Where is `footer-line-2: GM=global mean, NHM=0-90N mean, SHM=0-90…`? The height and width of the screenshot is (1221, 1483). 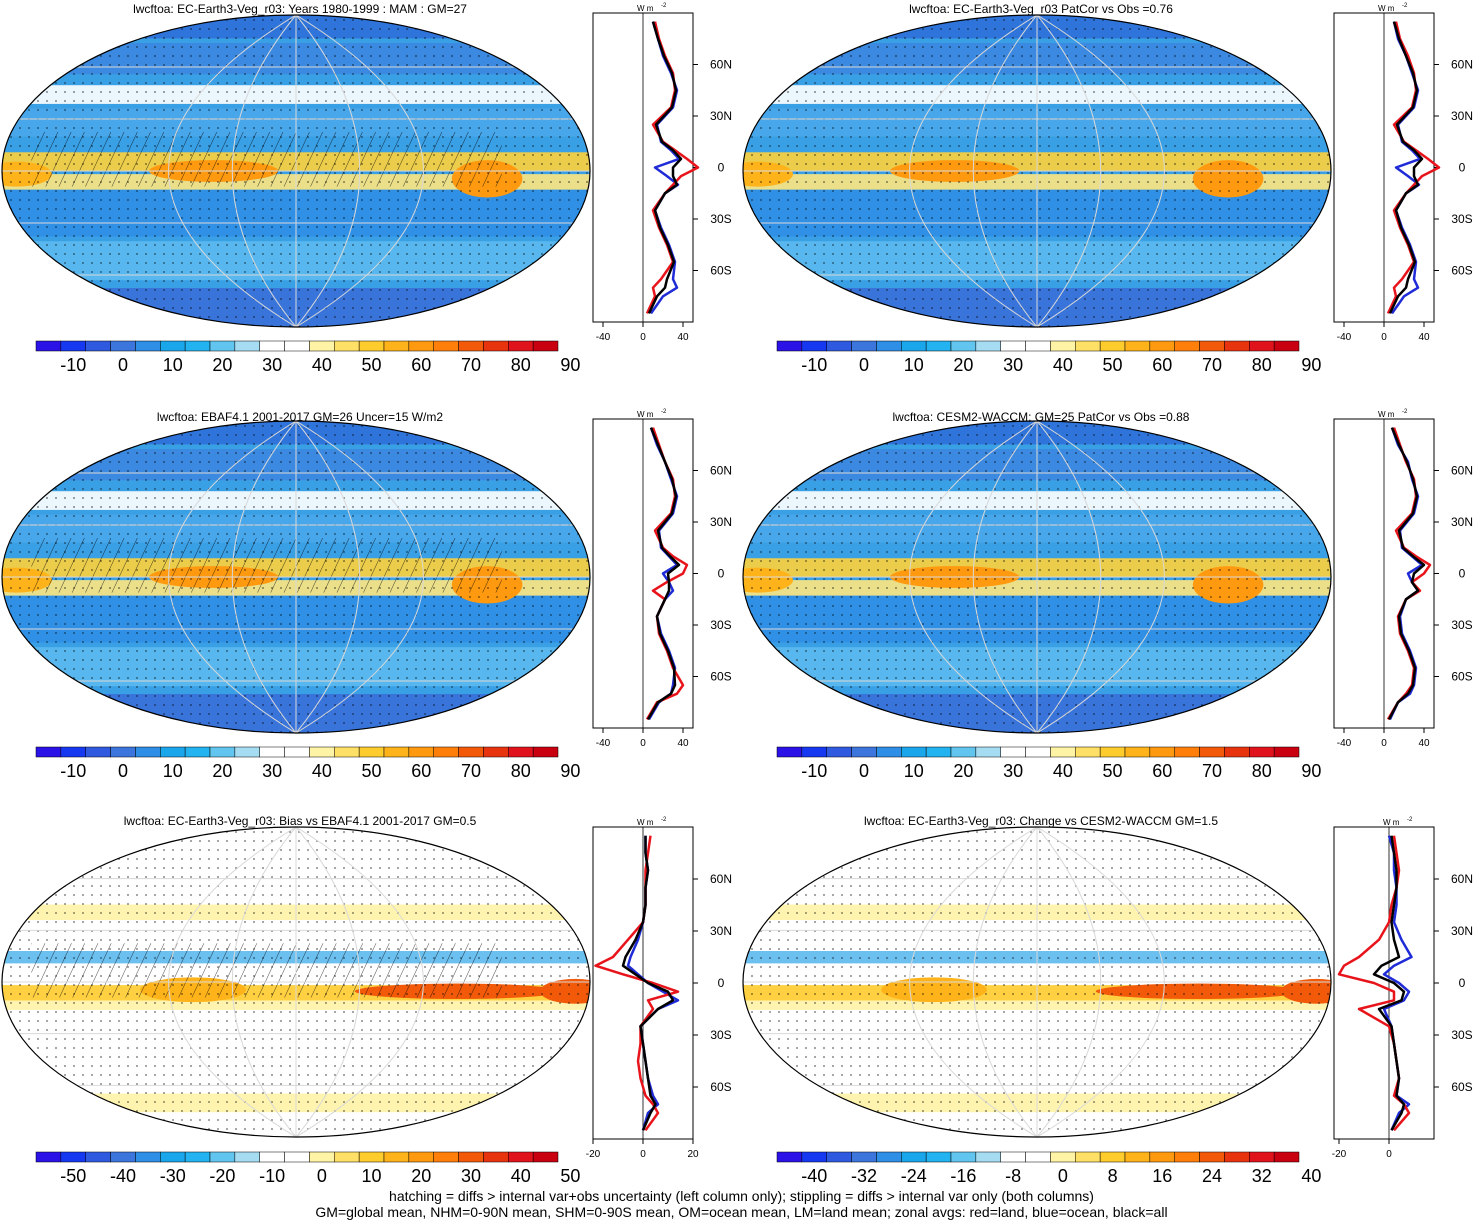 footer-line-2: GM=global mean, NHM=0-90N mean, SHM=0-90… is located at coordinates (741, 1212).